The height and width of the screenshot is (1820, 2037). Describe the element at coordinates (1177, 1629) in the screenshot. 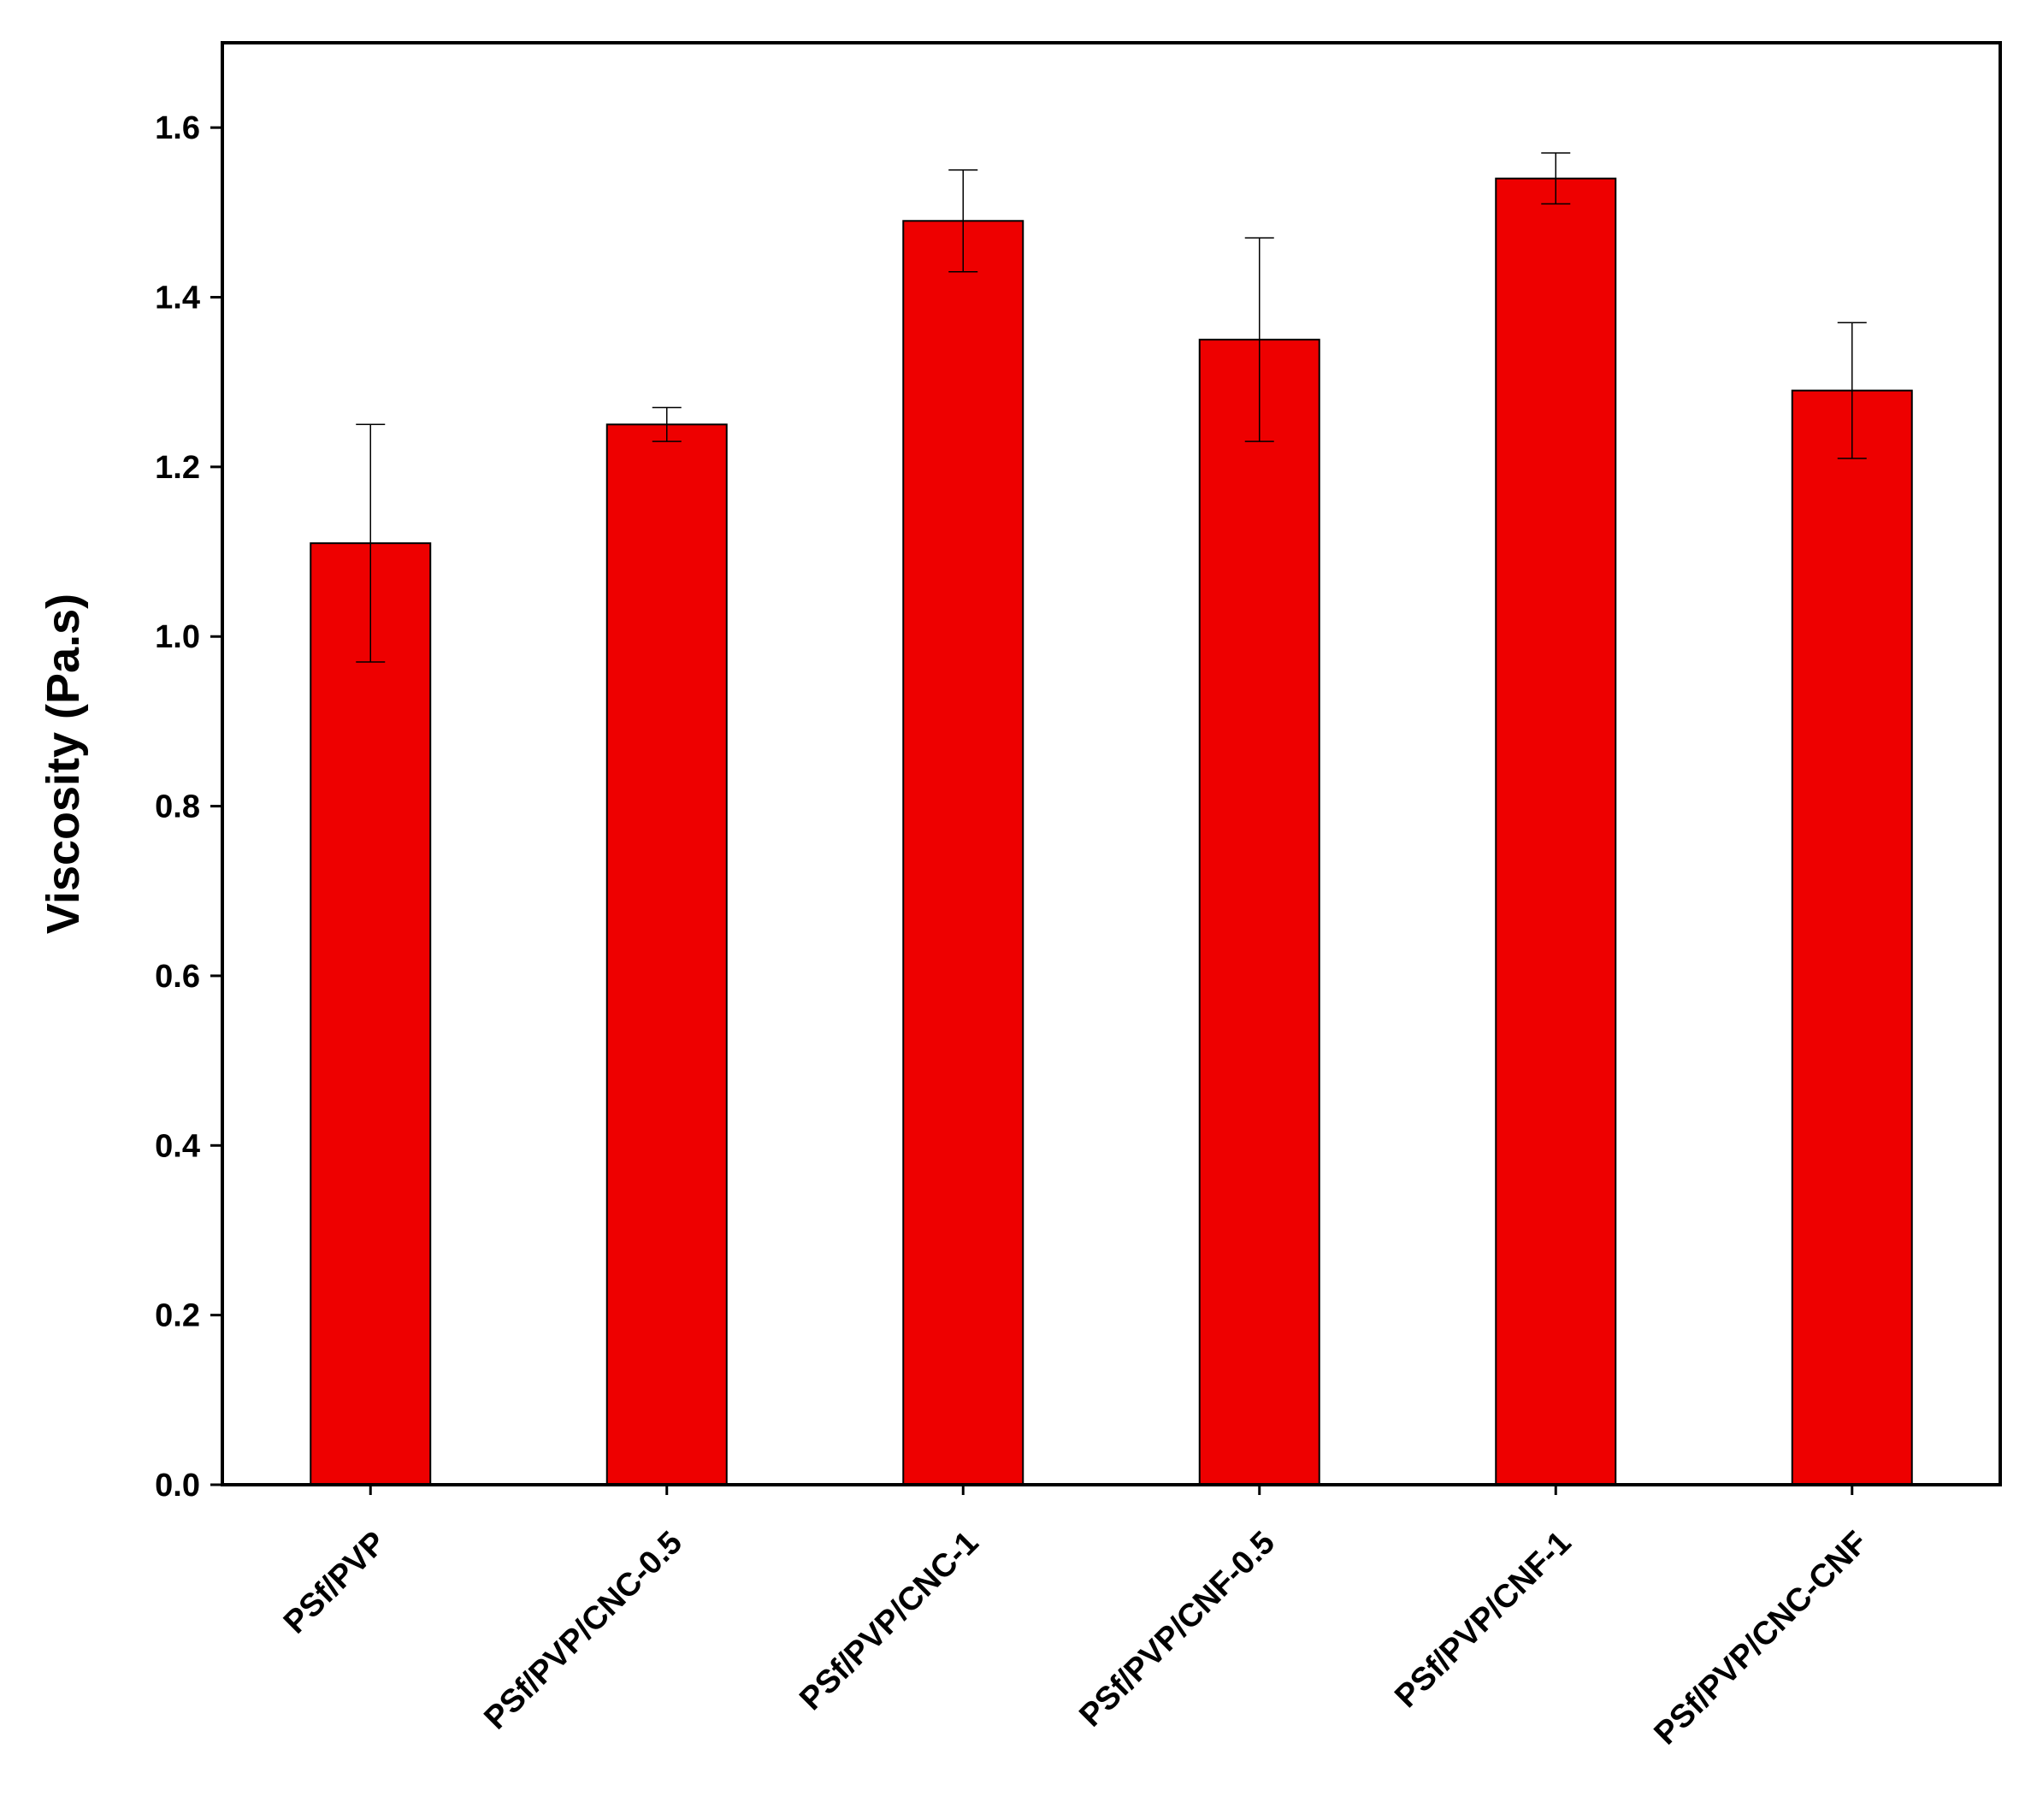

I see `x-tick-label: PSf/PVP/CNF-0.5` at that location.